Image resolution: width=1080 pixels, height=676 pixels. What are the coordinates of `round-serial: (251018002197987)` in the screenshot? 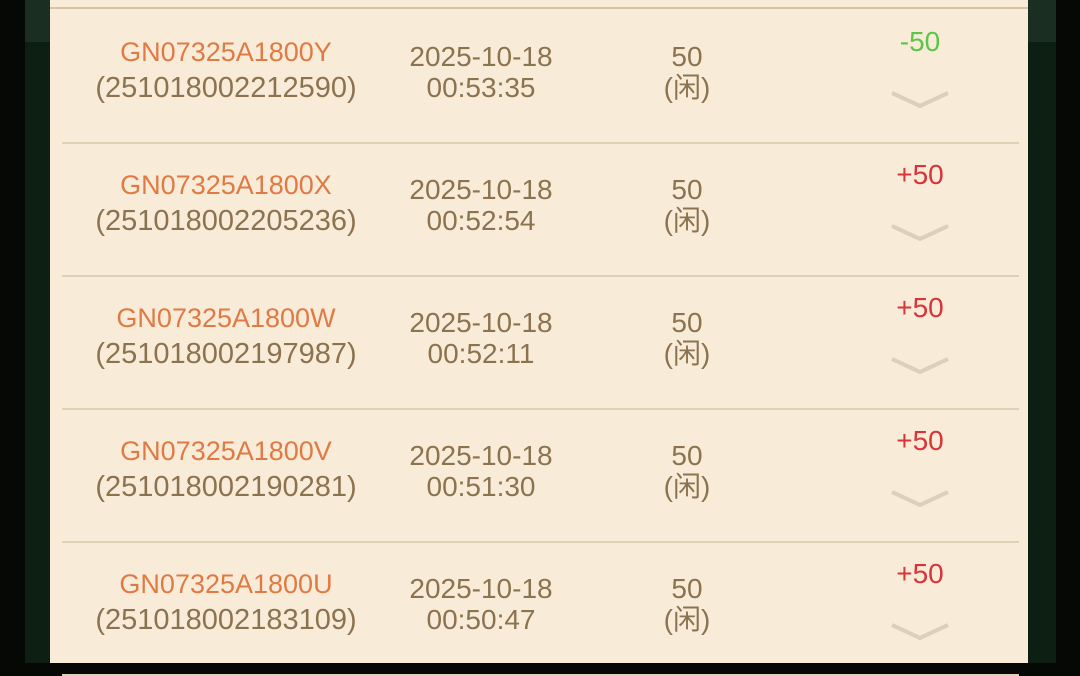 It's located at (226, 354).